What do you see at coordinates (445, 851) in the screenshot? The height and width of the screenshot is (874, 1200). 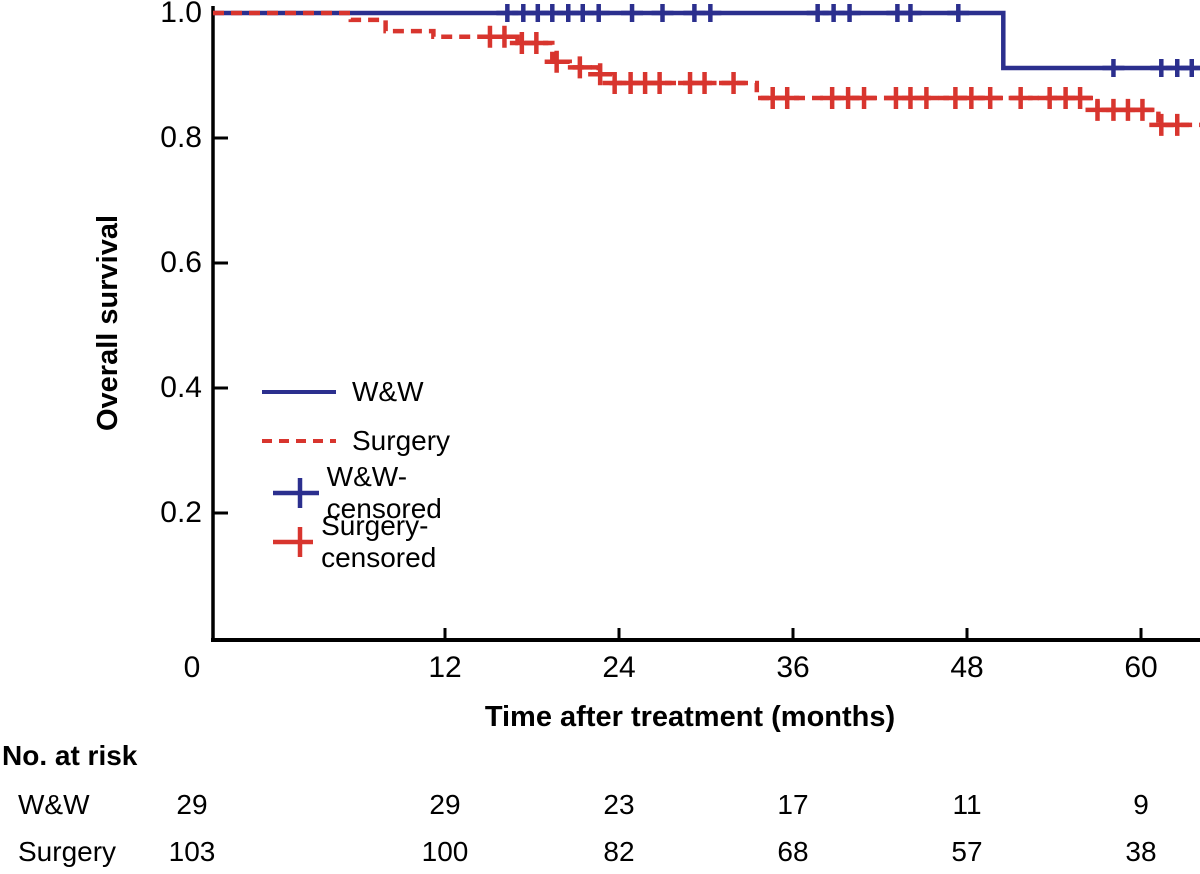 I see `risk-count: 100` at bounding box center [445, 851].